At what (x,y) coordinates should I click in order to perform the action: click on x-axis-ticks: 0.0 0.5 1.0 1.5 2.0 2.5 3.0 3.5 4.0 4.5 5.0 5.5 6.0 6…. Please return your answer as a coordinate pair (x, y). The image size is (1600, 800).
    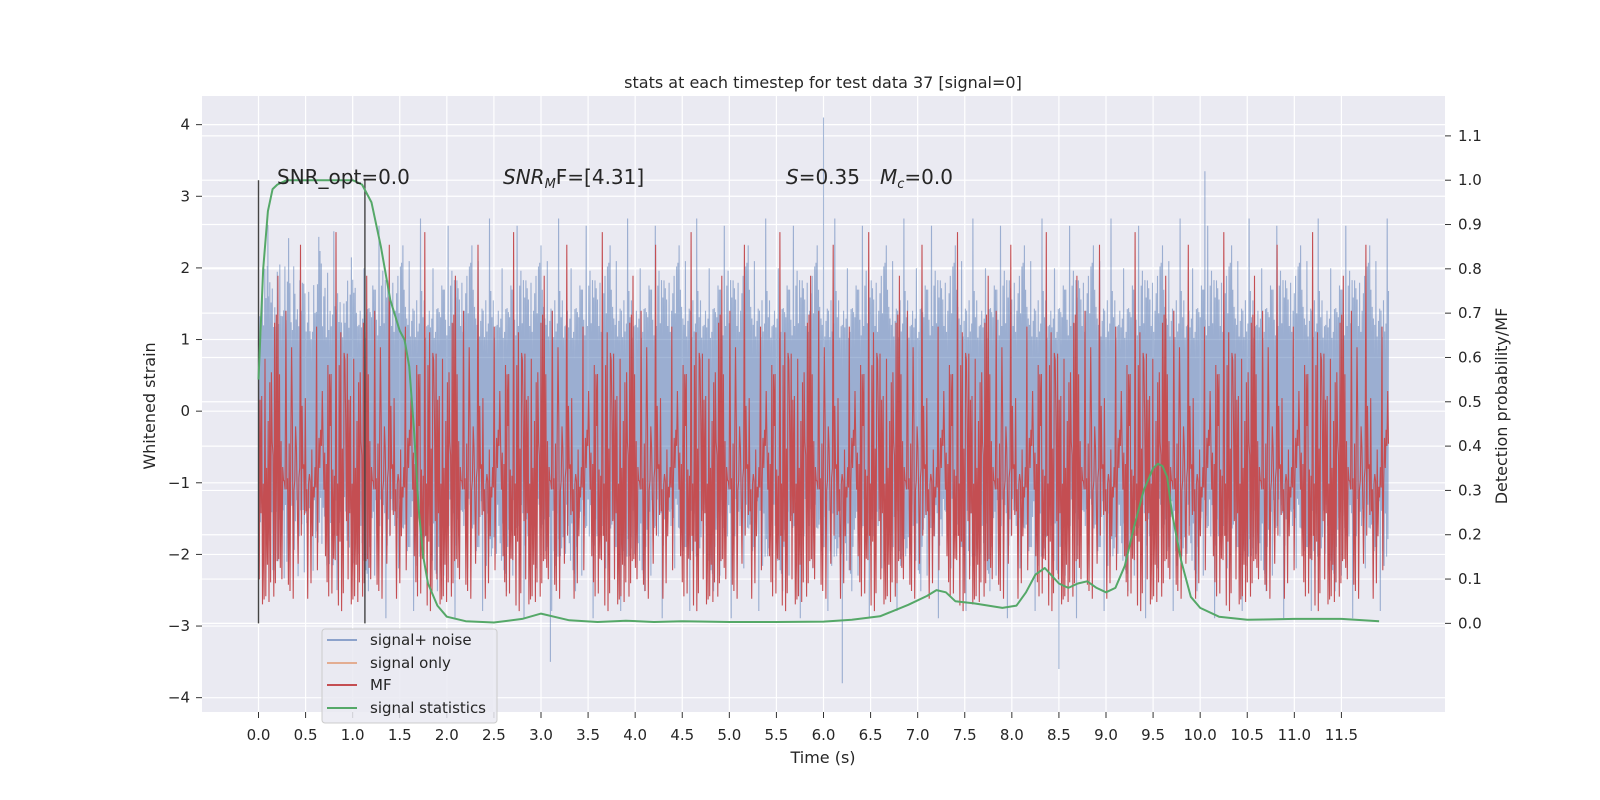
    Looking at the image, I should click on (802, 728).